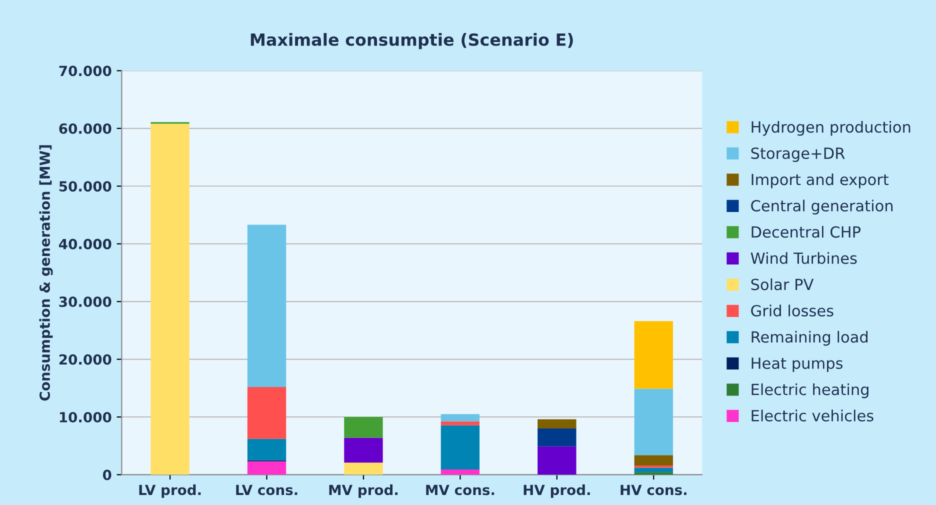 The width and height of the screenshot is (936, 505). Describe the element at coordinates (46, 273) in the screenshot. I see `y-axis-title: Consumption & generation [MW]` at that location.